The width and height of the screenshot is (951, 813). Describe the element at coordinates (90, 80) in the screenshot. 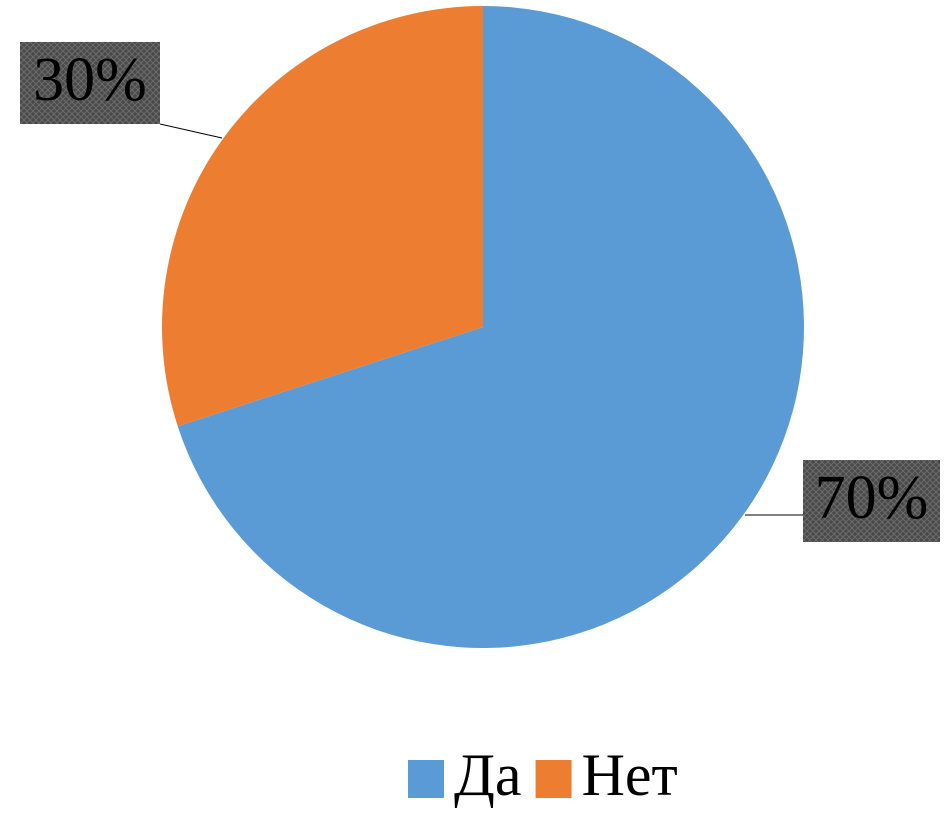

I see `data-label: 30%` at that location.